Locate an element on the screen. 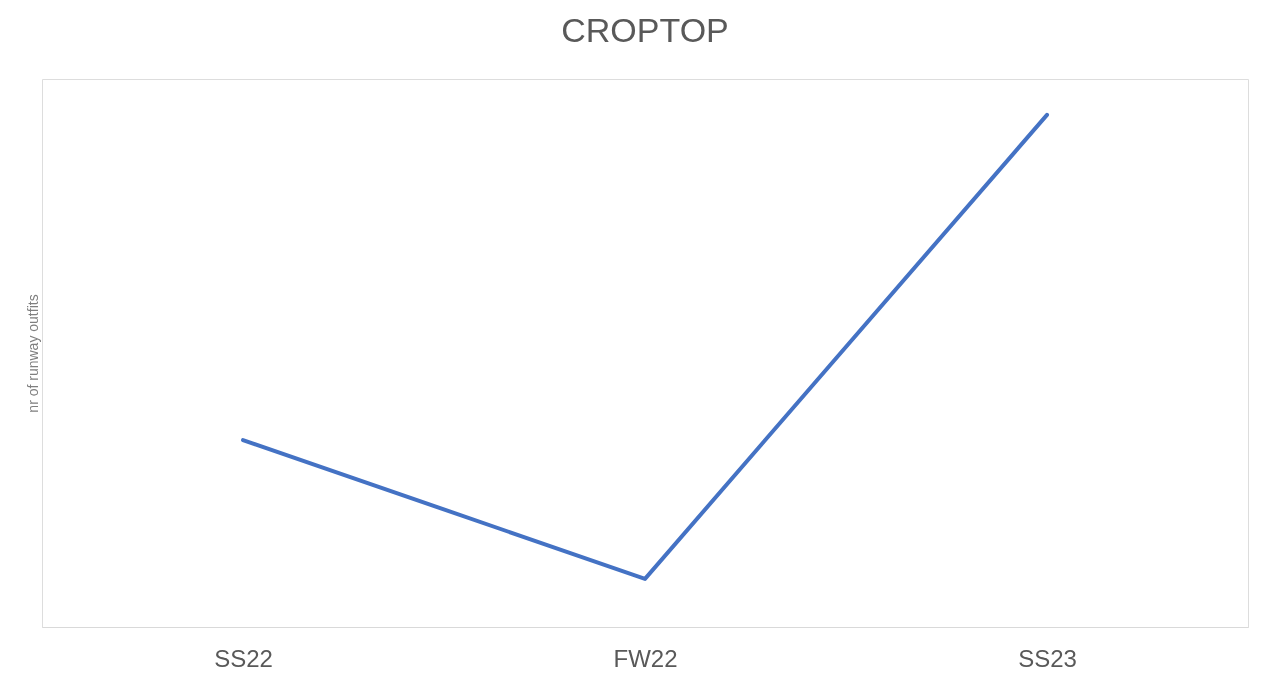 The height and width of the screenshot is (687, 1281). x-tick-label: SS23 is located at coordinates (1047, 658).